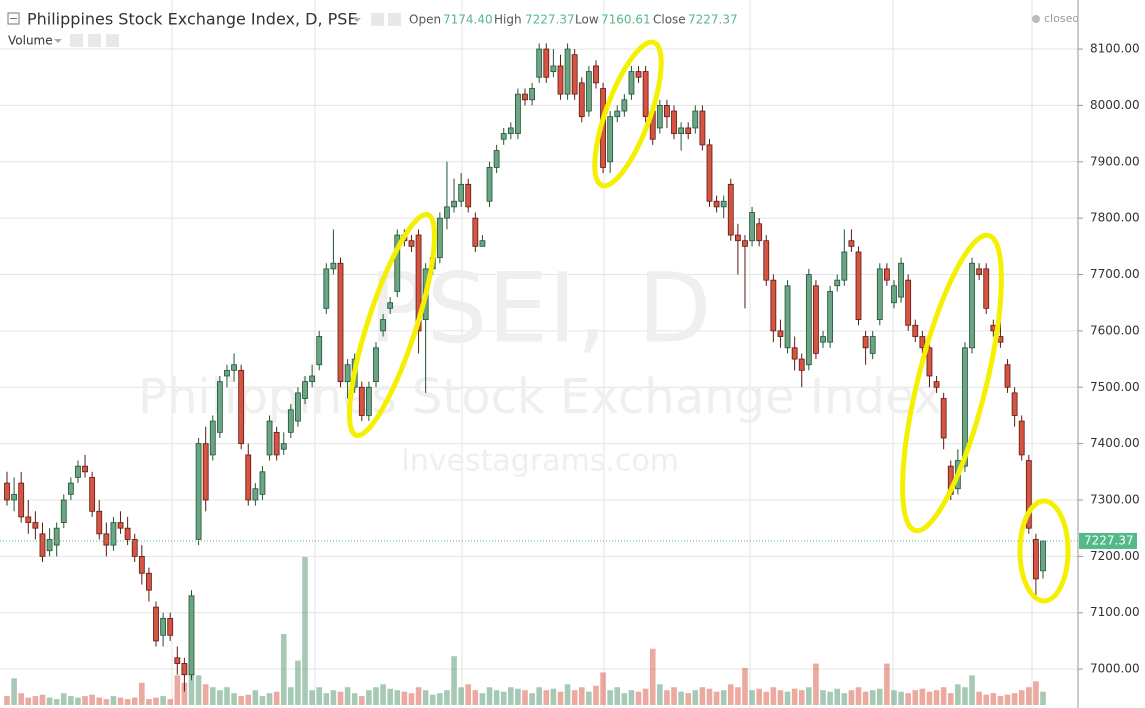  I want to click on market-status: closed, so click(1061, 18).